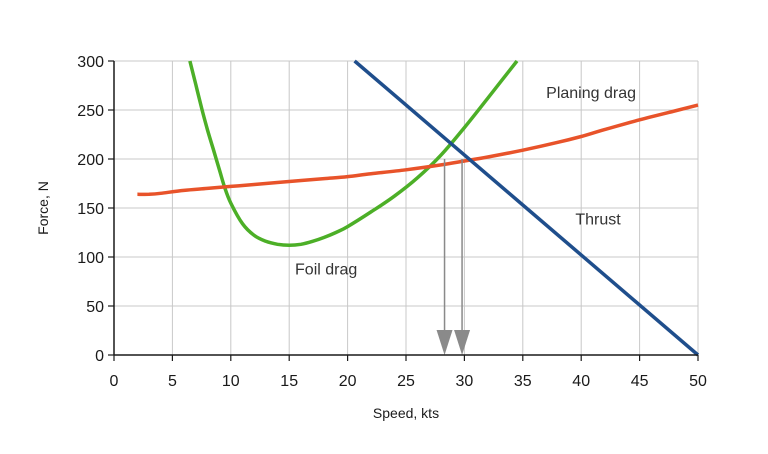  I want to click on y-tick-label: 100, so click(90, 258).